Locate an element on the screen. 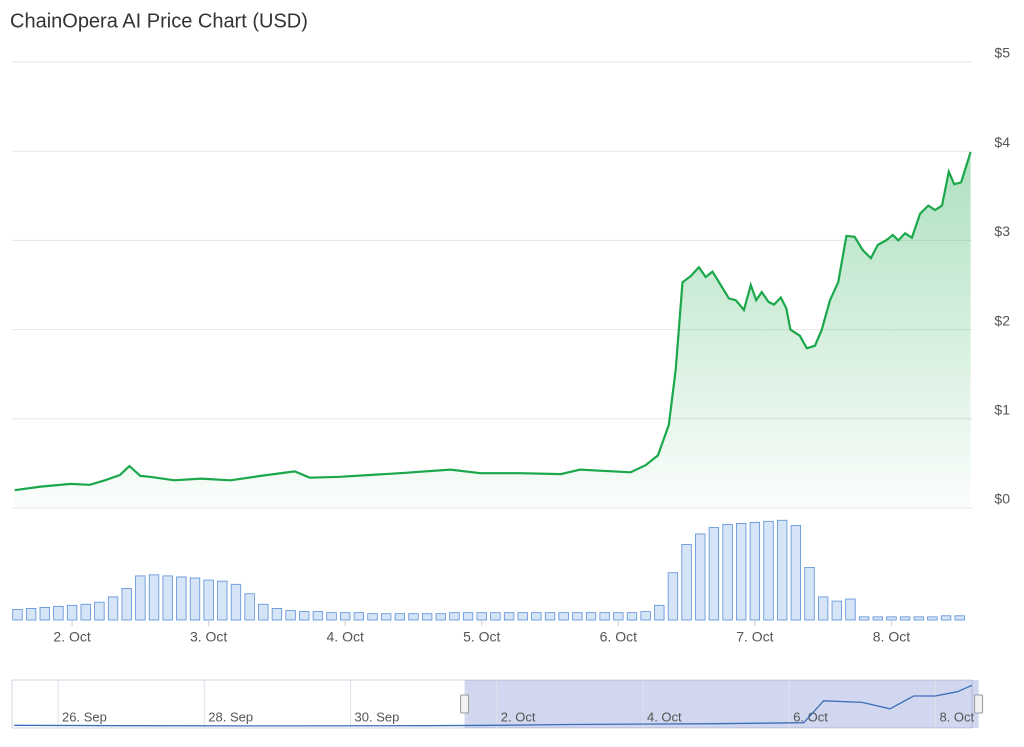  x-tick-label: 8. Oct is located at coordinates (891, 637).